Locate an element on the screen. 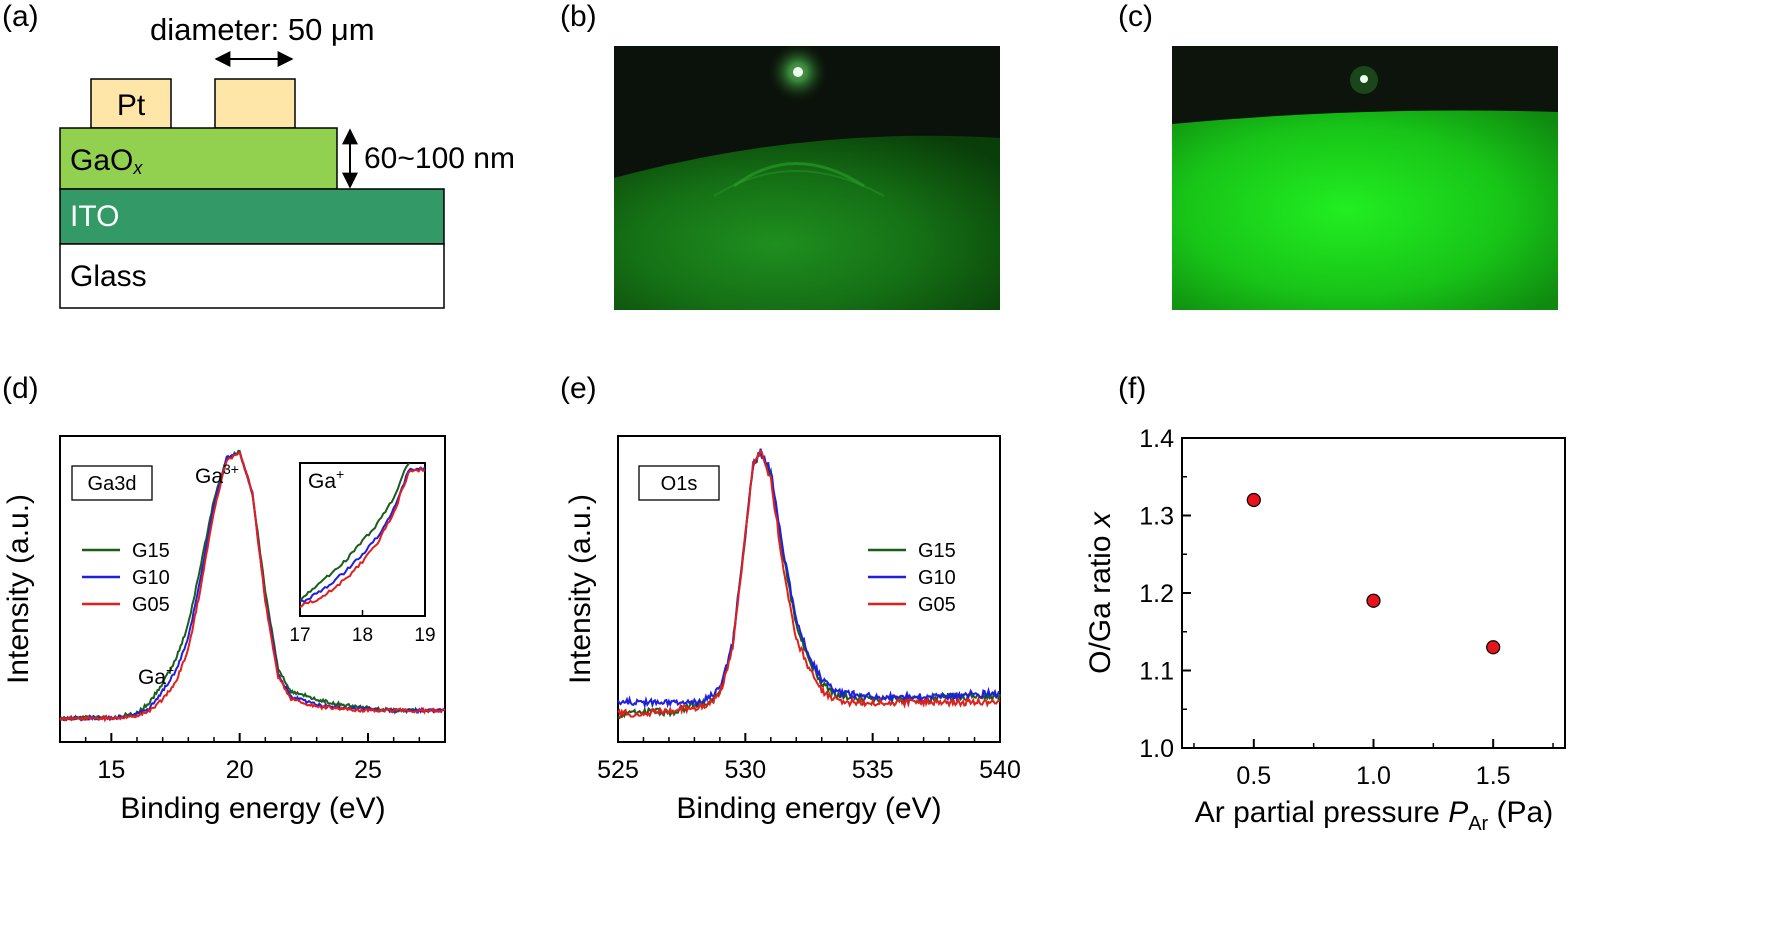 Image resolution: width=1770 pixels, height=940 pixels. rheed-pattern-b is located at coordinates (807, 178).